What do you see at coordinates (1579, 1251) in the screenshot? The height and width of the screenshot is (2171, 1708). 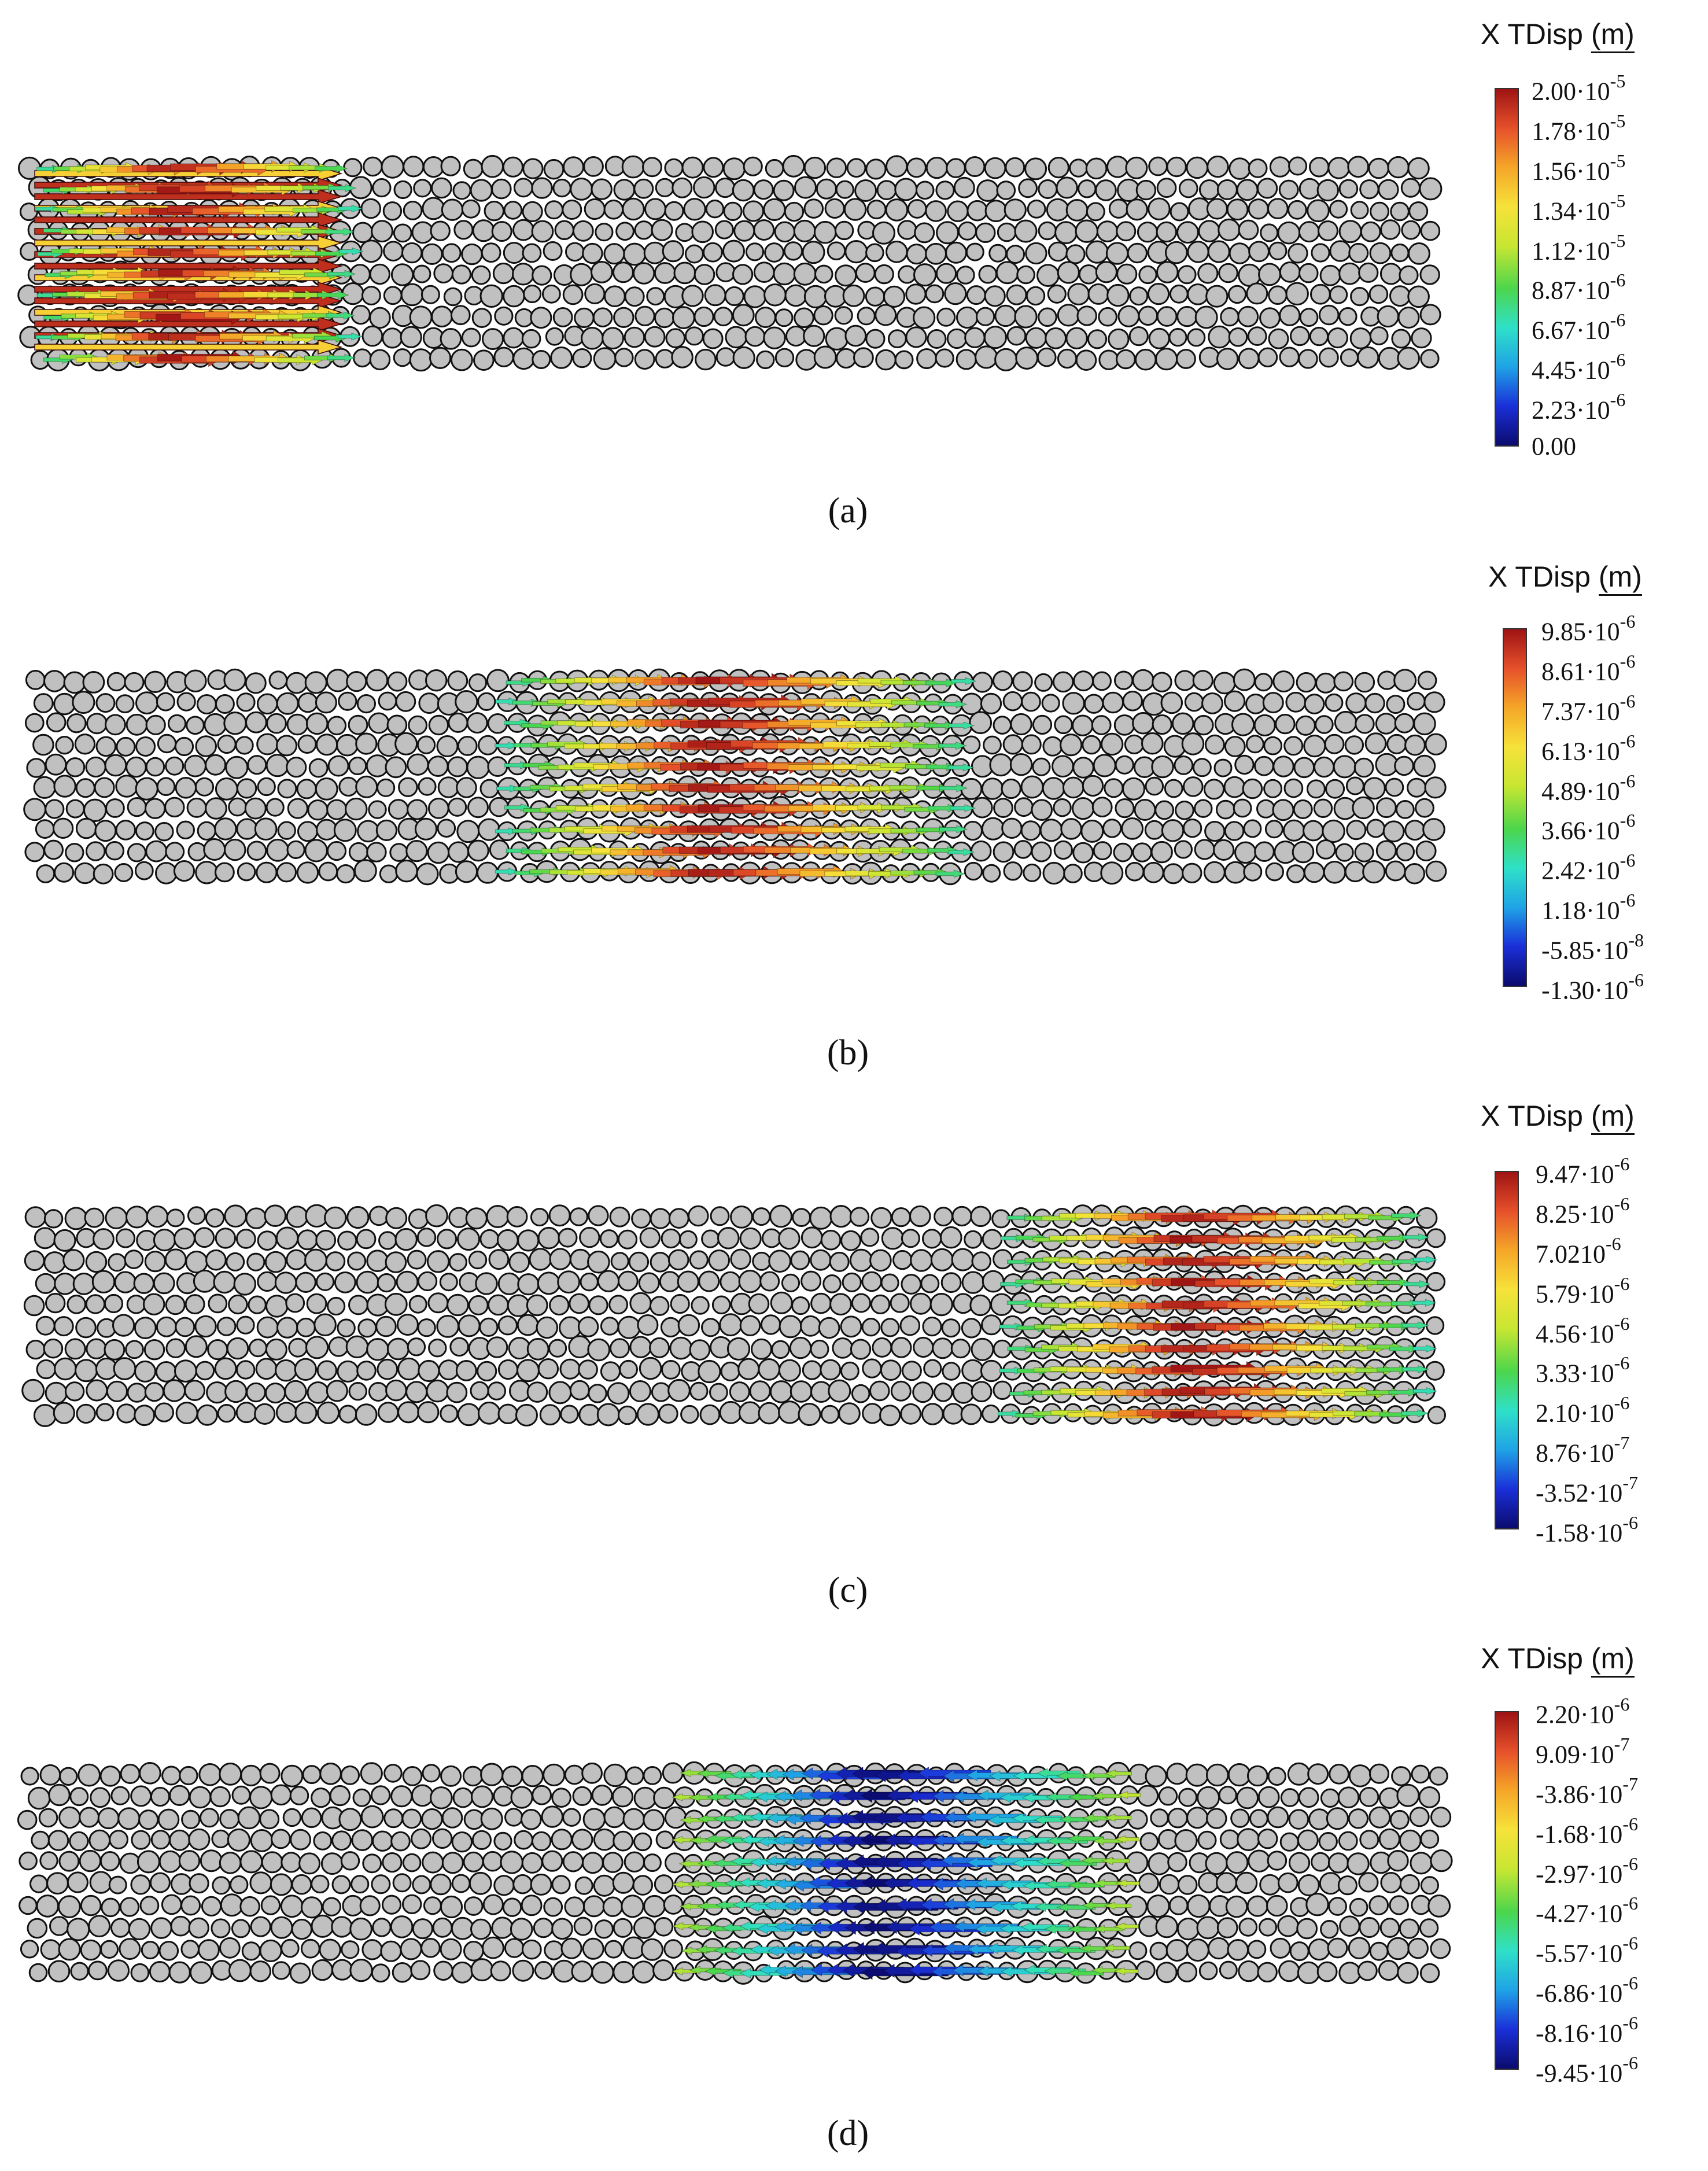 I see `colorbar-tick-label: 7.0210-6` at bounding box center [1579, 1251].